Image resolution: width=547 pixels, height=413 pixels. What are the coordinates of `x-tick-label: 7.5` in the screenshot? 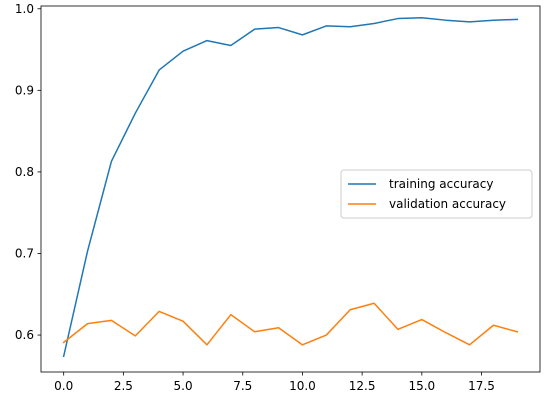 It's located at (242, 386).